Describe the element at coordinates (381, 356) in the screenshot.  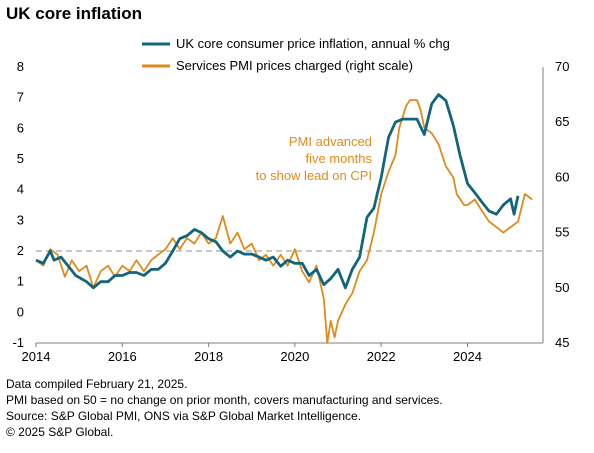
I see `x-tick-label: 2022` at that location.